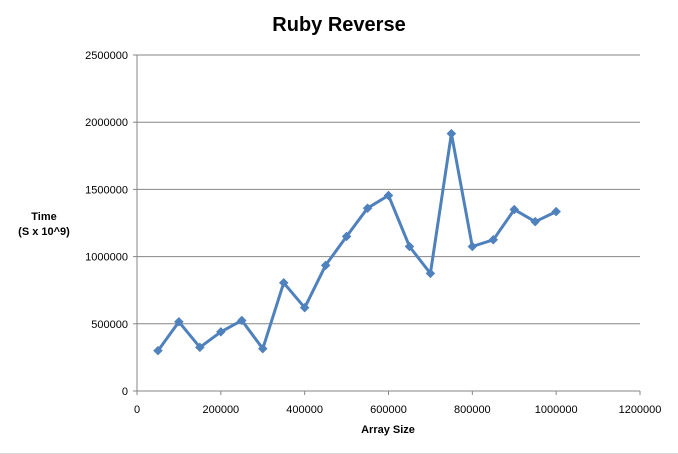  I want to click on y-tick-labels: 0 500000 1000000 1500000 2000000 2500000, so click(106, 224).